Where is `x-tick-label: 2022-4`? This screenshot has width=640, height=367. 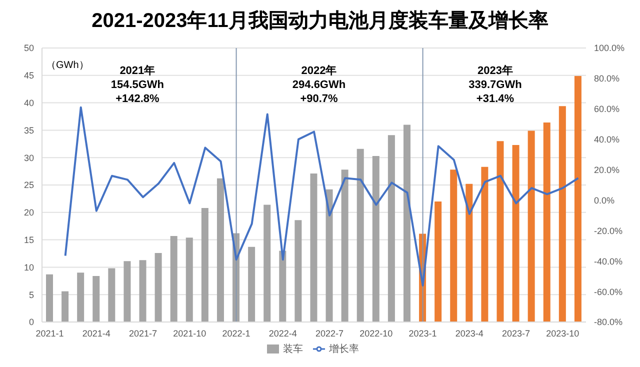
x-tick-label: 2022-4 is located at coordinates (282, 333).